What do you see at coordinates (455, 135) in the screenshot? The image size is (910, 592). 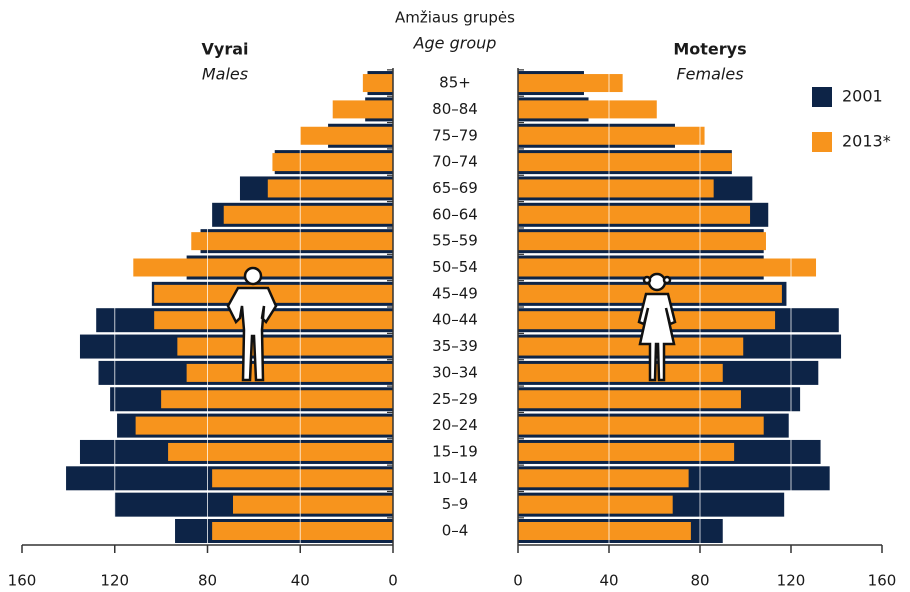 I see `category-label: 75–79` at bounding box center [455, 135].